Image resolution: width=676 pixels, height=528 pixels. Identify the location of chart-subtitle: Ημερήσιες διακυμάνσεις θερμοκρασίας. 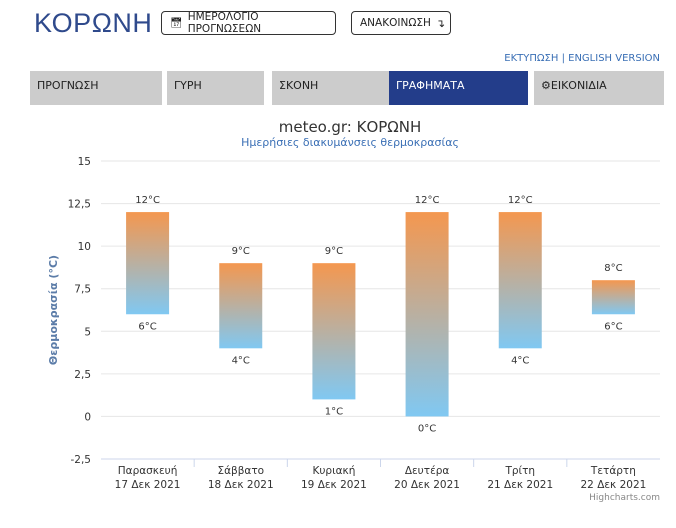
(350, 142).